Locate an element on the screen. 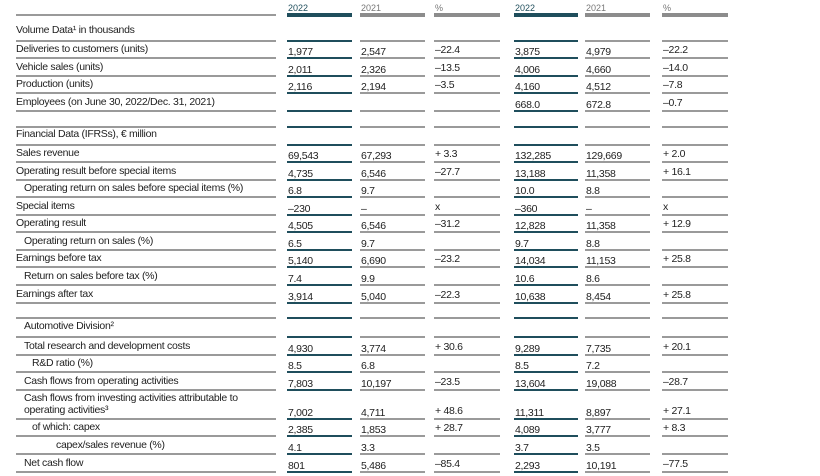 The width and height of the screenshot is (820, 476). column-header: 2022 is located at coordinates (546, 8).